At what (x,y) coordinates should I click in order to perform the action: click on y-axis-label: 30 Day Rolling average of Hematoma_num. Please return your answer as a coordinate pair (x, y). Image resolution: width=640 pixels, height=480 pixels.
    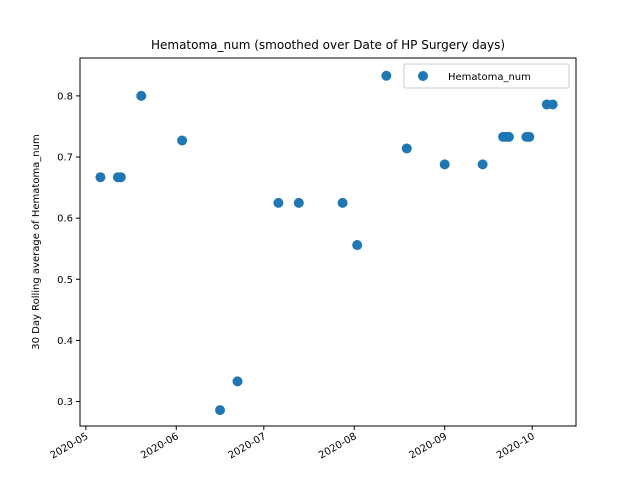
    Looking at the image, I should click on (36, 241).